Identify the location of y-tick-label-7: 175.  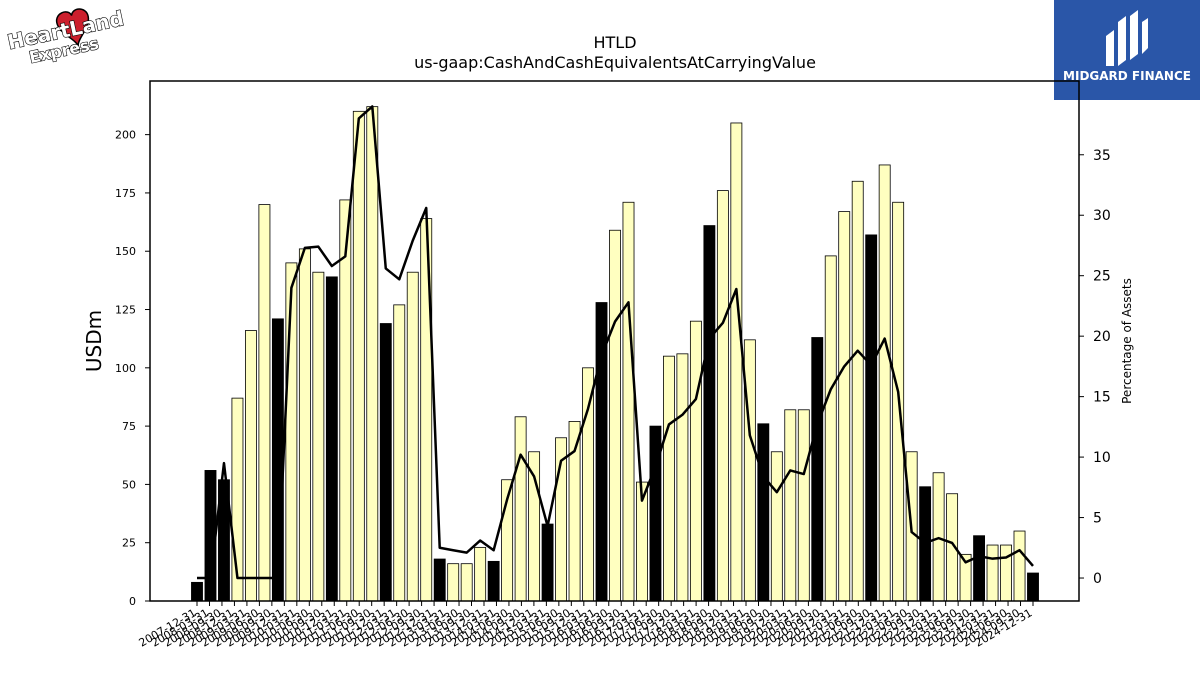
(125, 193).